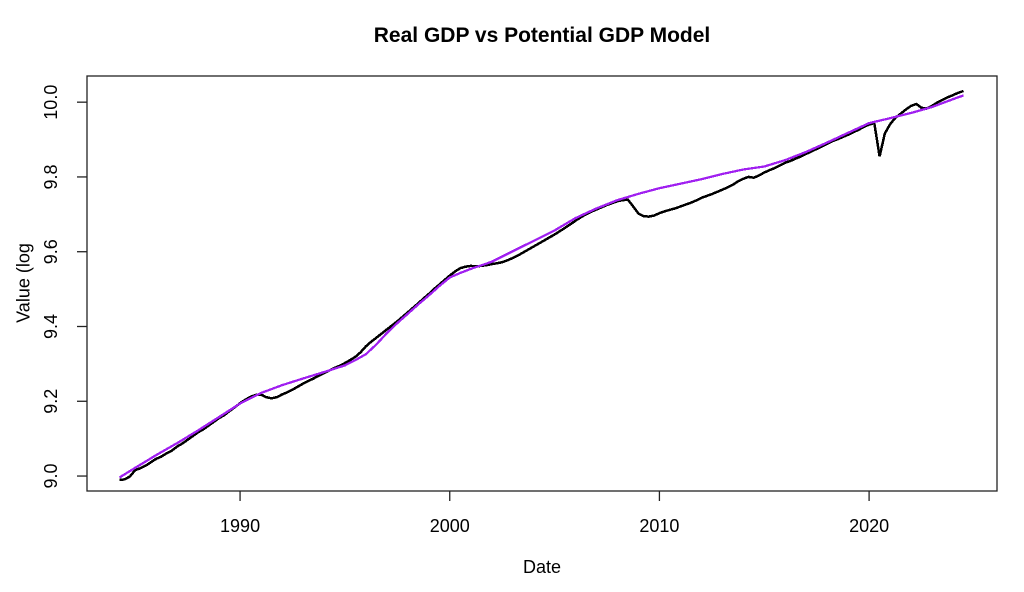 This screenshot has width=1024, height=592. Describe the element at coordinates (51, 176) in the screenshot. I see `y-tick-label: 9.8` at that location.